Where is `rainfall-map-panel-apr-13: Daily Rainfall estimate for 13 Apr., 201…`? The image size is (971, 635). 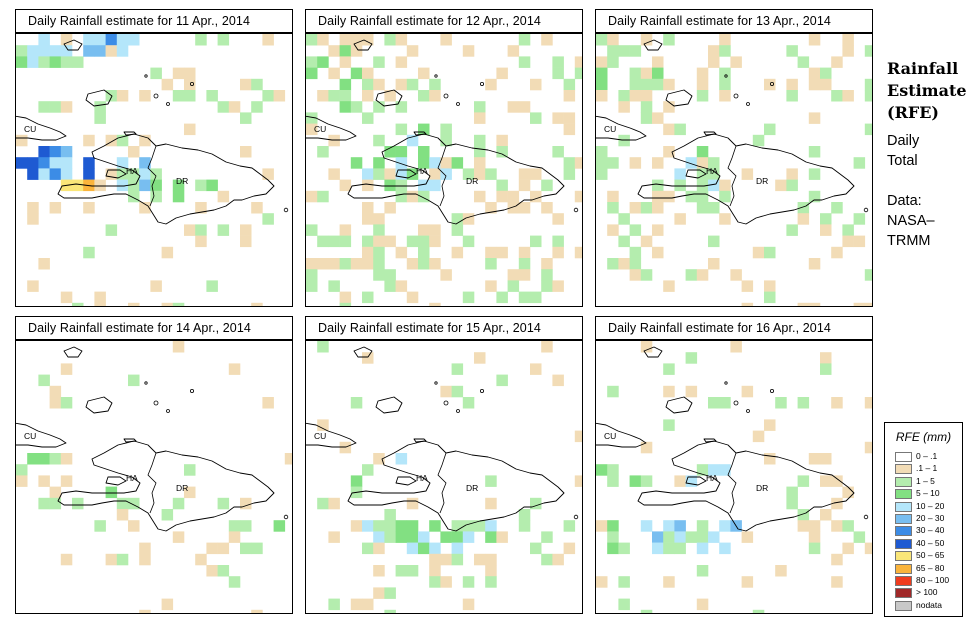
rainfall-map-panel-apr-13: Daily Rainfall estimate for 13 Apr., 201… is located at coordinates (734, 158).